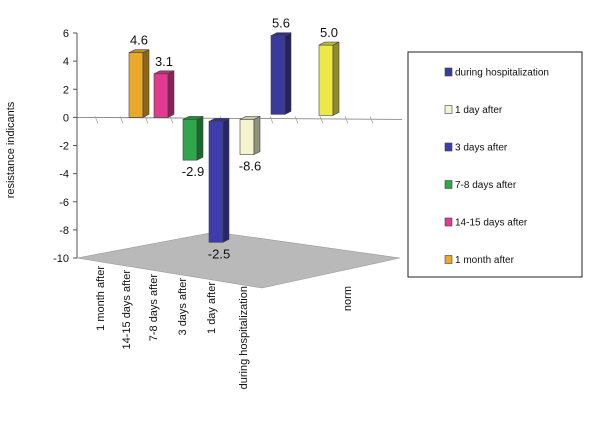  Describe the element at coordinates (146, 83) in the screenshot. I see `bar-1-month-after-side` at that location.